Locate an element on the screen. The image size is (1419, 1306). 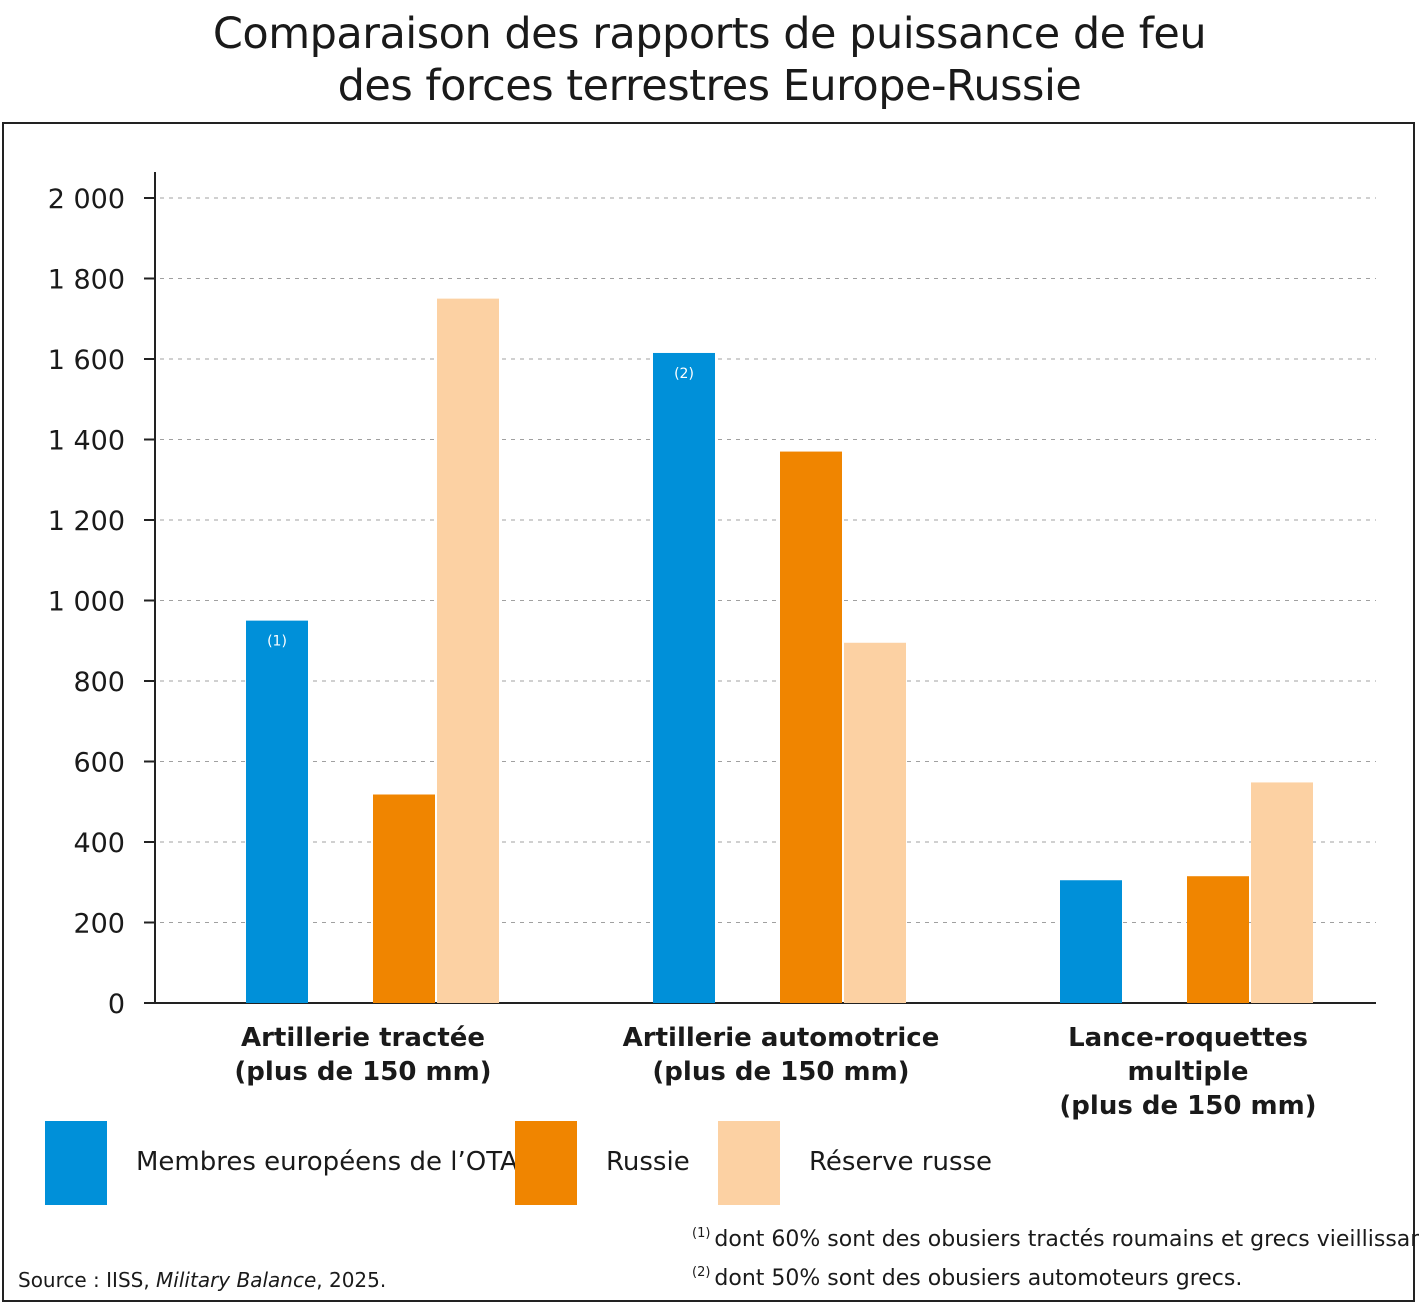
bar-note-marker: (2) is located at coordinates (684, 374).